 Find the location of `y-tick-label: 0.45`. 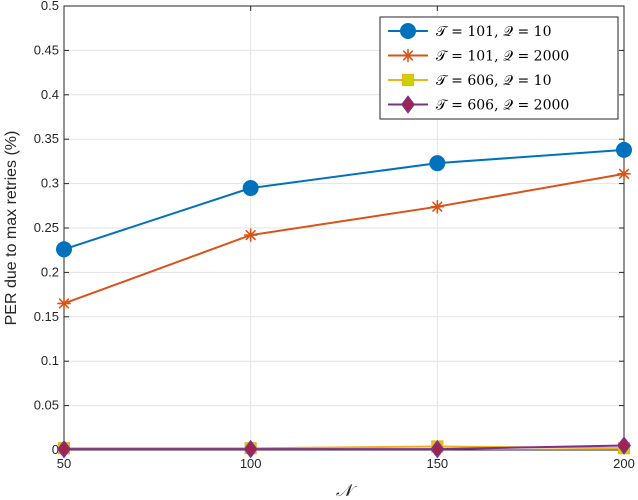

y-tick-label: 0.45 is located at coordinates (46, 49).